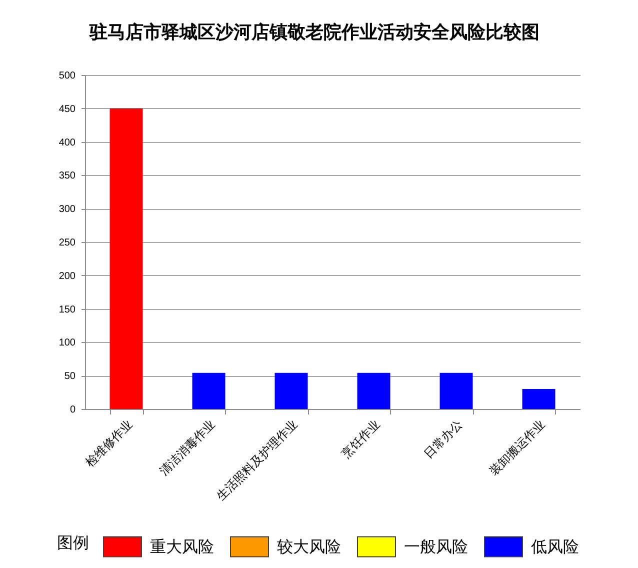 The width and height of the screenshot is (638, 568). I want to click on y-tick-label: 400, so click(67, 142).